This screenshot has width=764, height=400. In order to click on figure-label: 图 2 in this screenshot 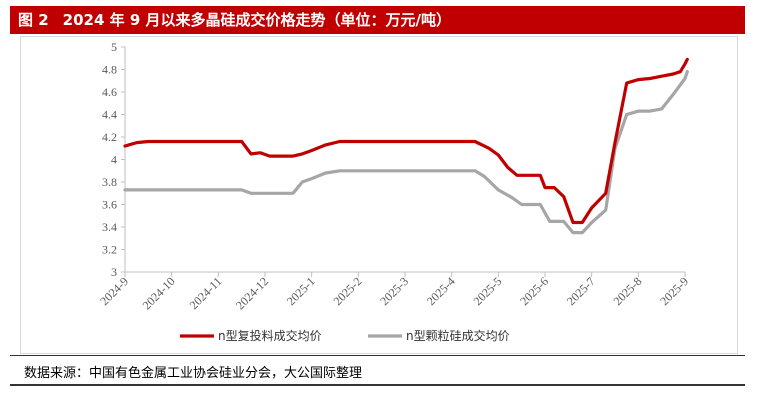, I will do `click(33, 20)`.